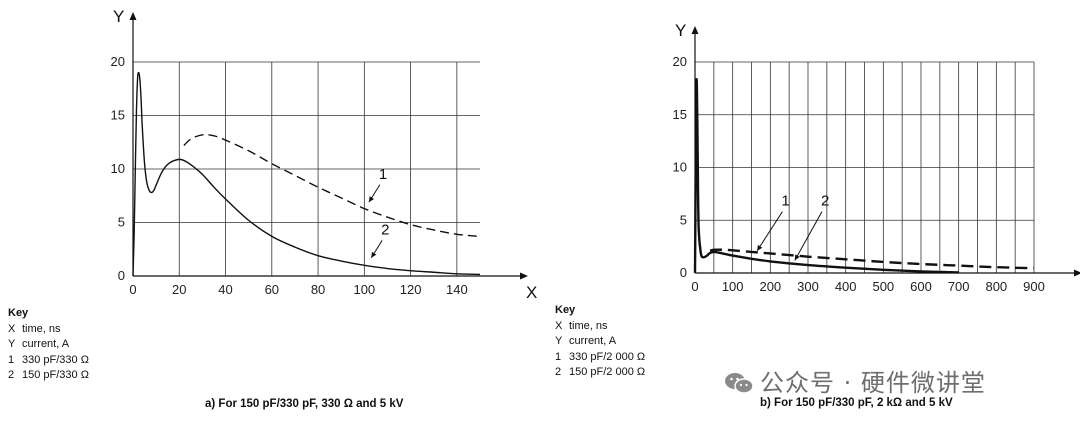 The height and width of the screenshot is (422, 1080). I want to click on key-a-row: 2 150 pF/330 Ω, so click(48, 375).